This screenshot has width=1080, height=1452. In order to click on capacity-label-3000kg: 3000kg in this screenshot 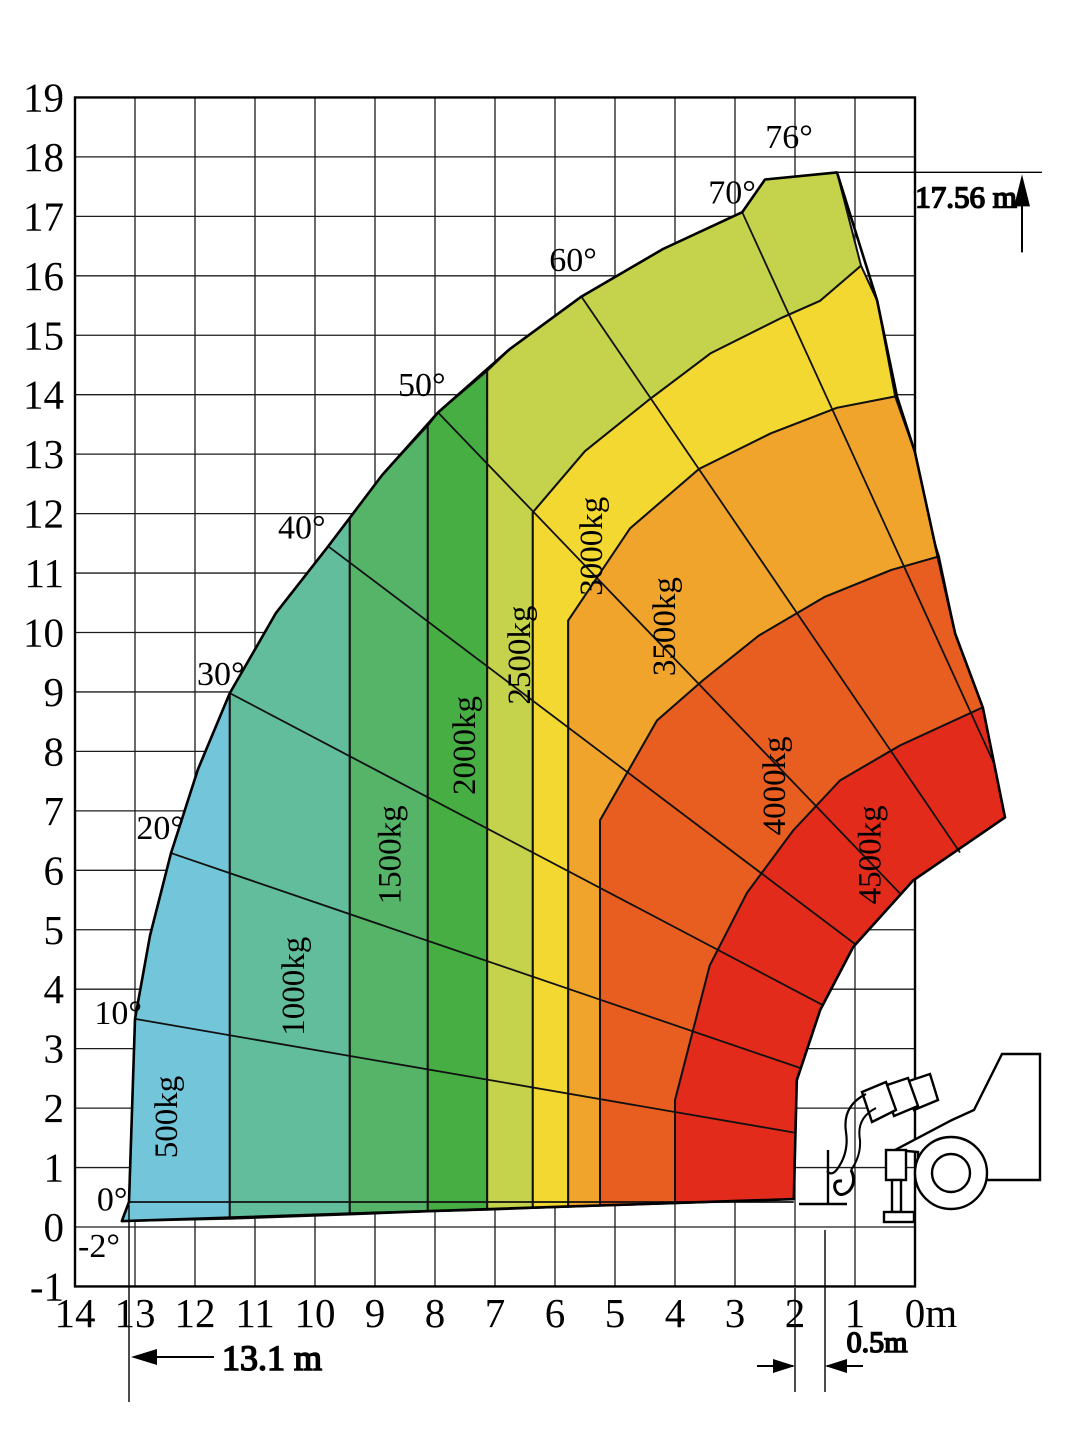, I will do `click(592, 546)`.